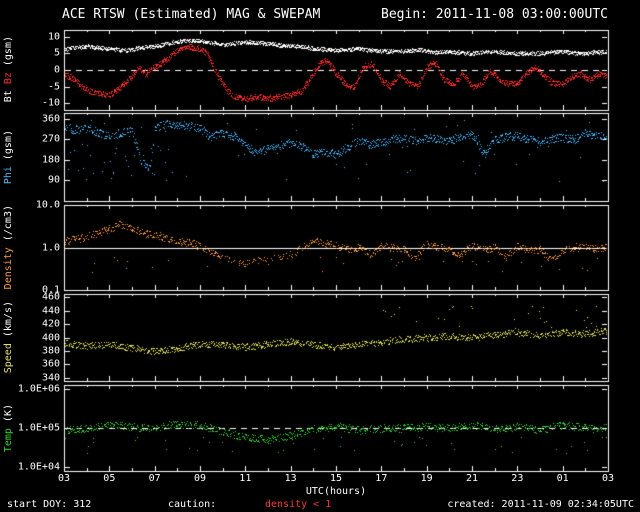 The width and height of the screenshot is (640, 512). Describe the element at coordinates (56, 53) in the screenshot. I see `ytick-label-mag-5: 5` at that location.